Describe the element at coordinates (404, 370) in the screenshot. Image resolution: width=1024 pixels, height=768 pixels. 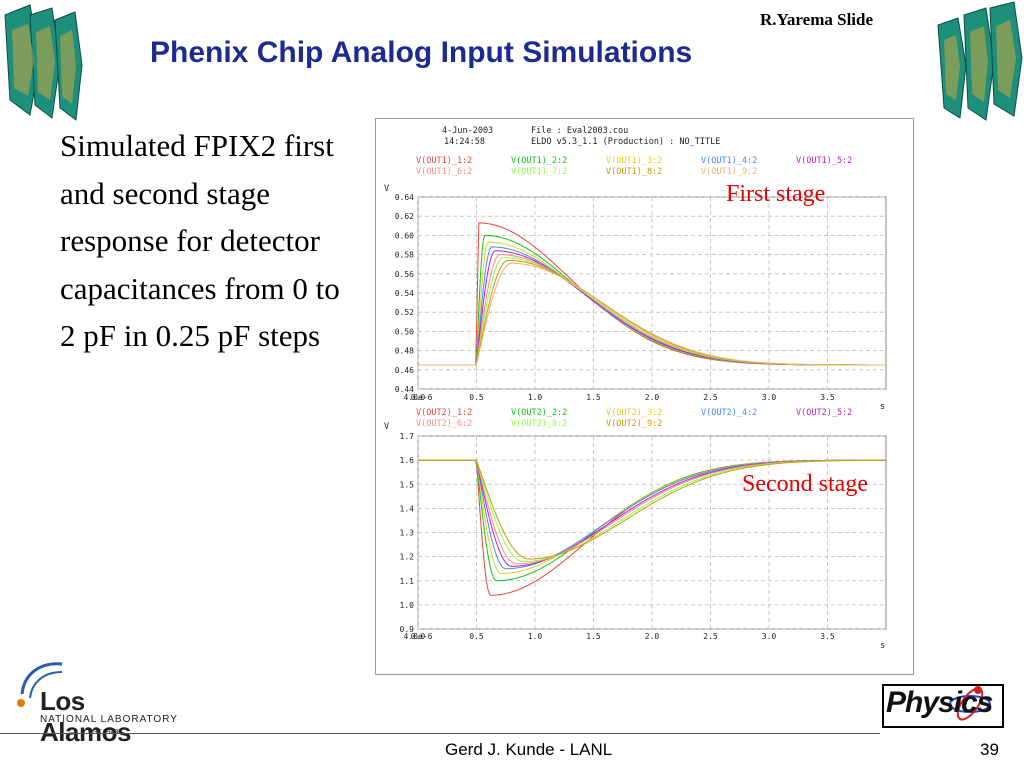
I see `y-tick-label: 0.46` at that location.